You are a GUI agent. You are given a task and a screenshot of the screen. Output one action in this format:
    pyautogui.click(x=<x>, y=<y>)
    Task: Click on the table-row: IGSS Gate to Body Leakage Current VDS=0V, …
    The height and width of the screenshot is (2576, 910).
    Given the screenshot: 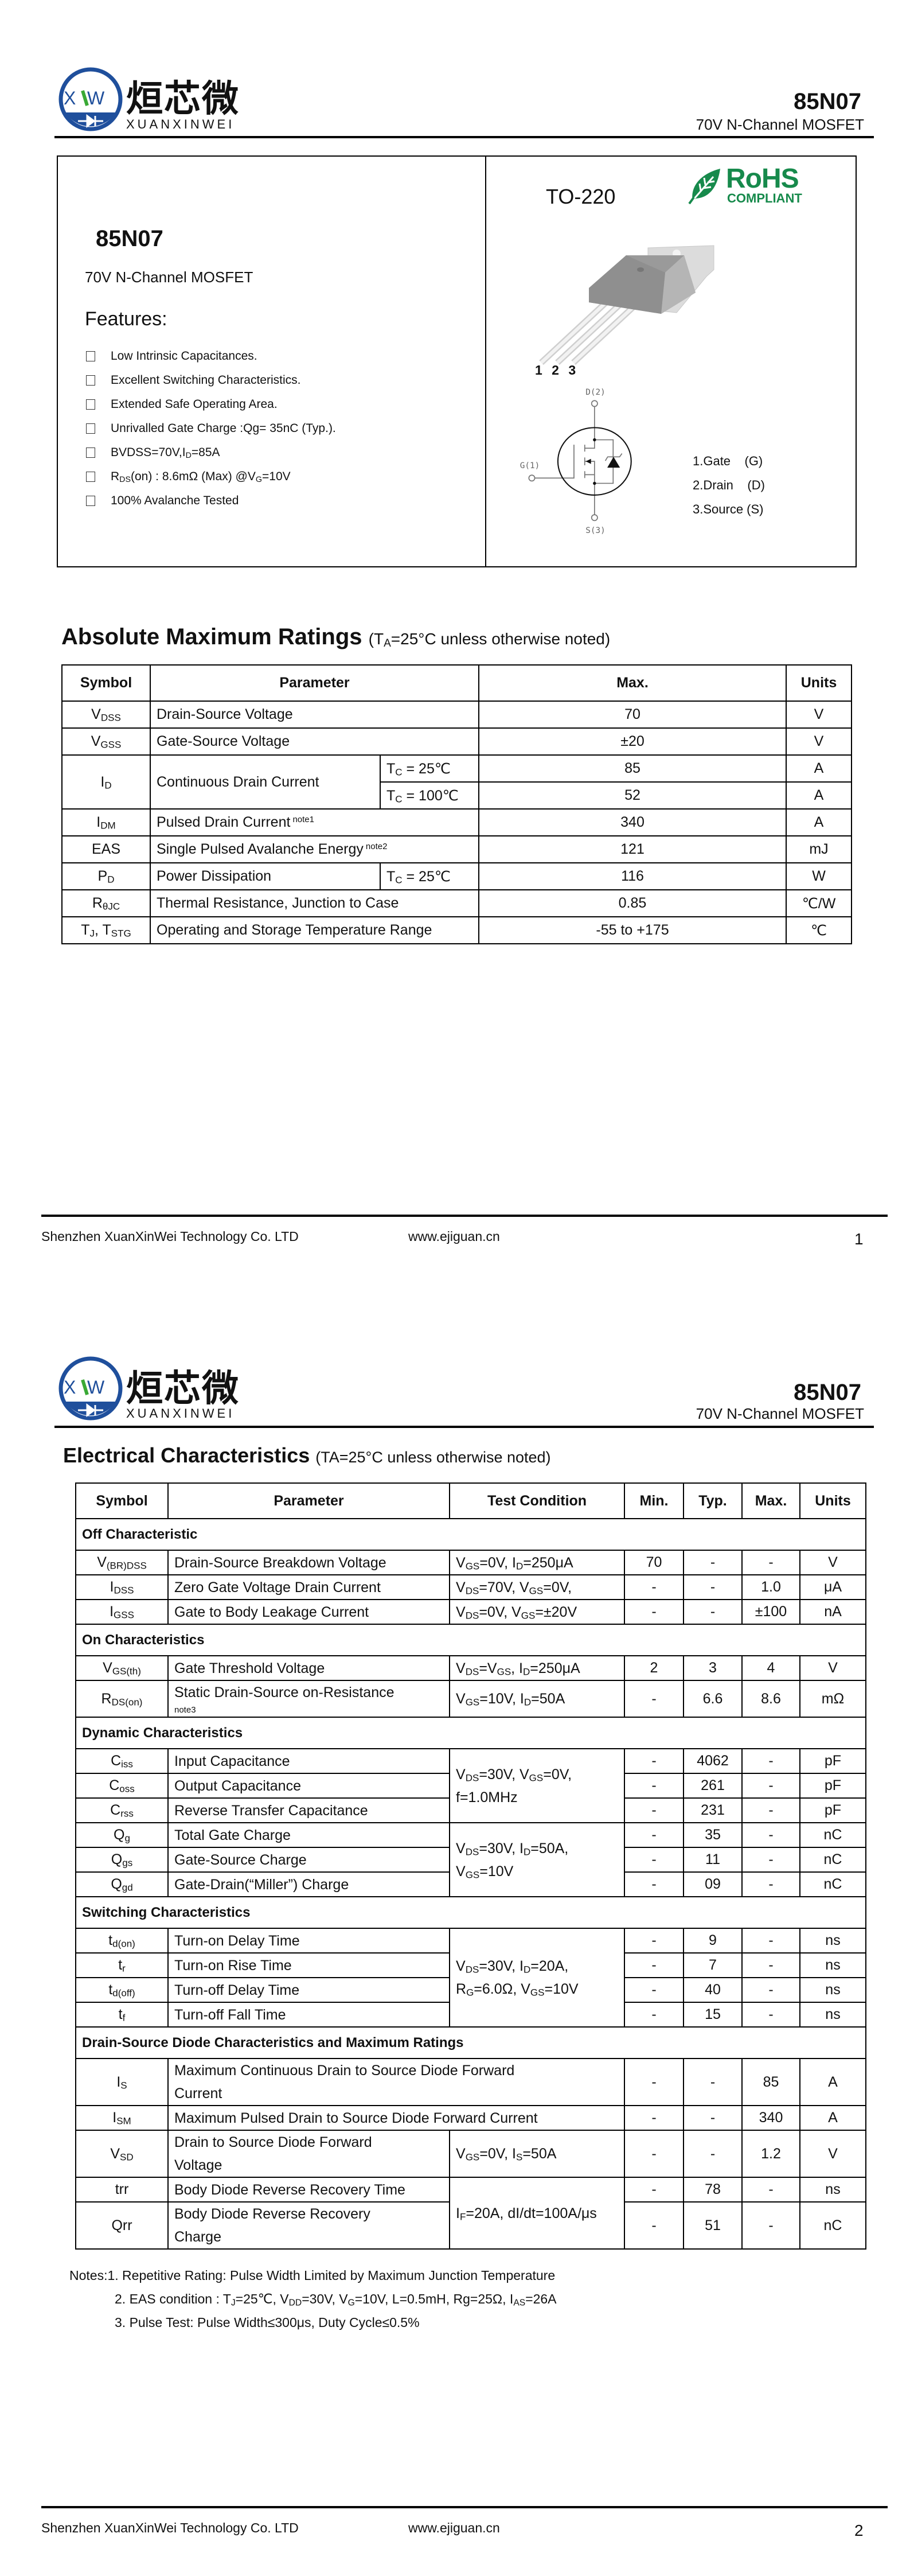 What is the action you would take?
    pyautogui.click(x=470, y=1612)
    